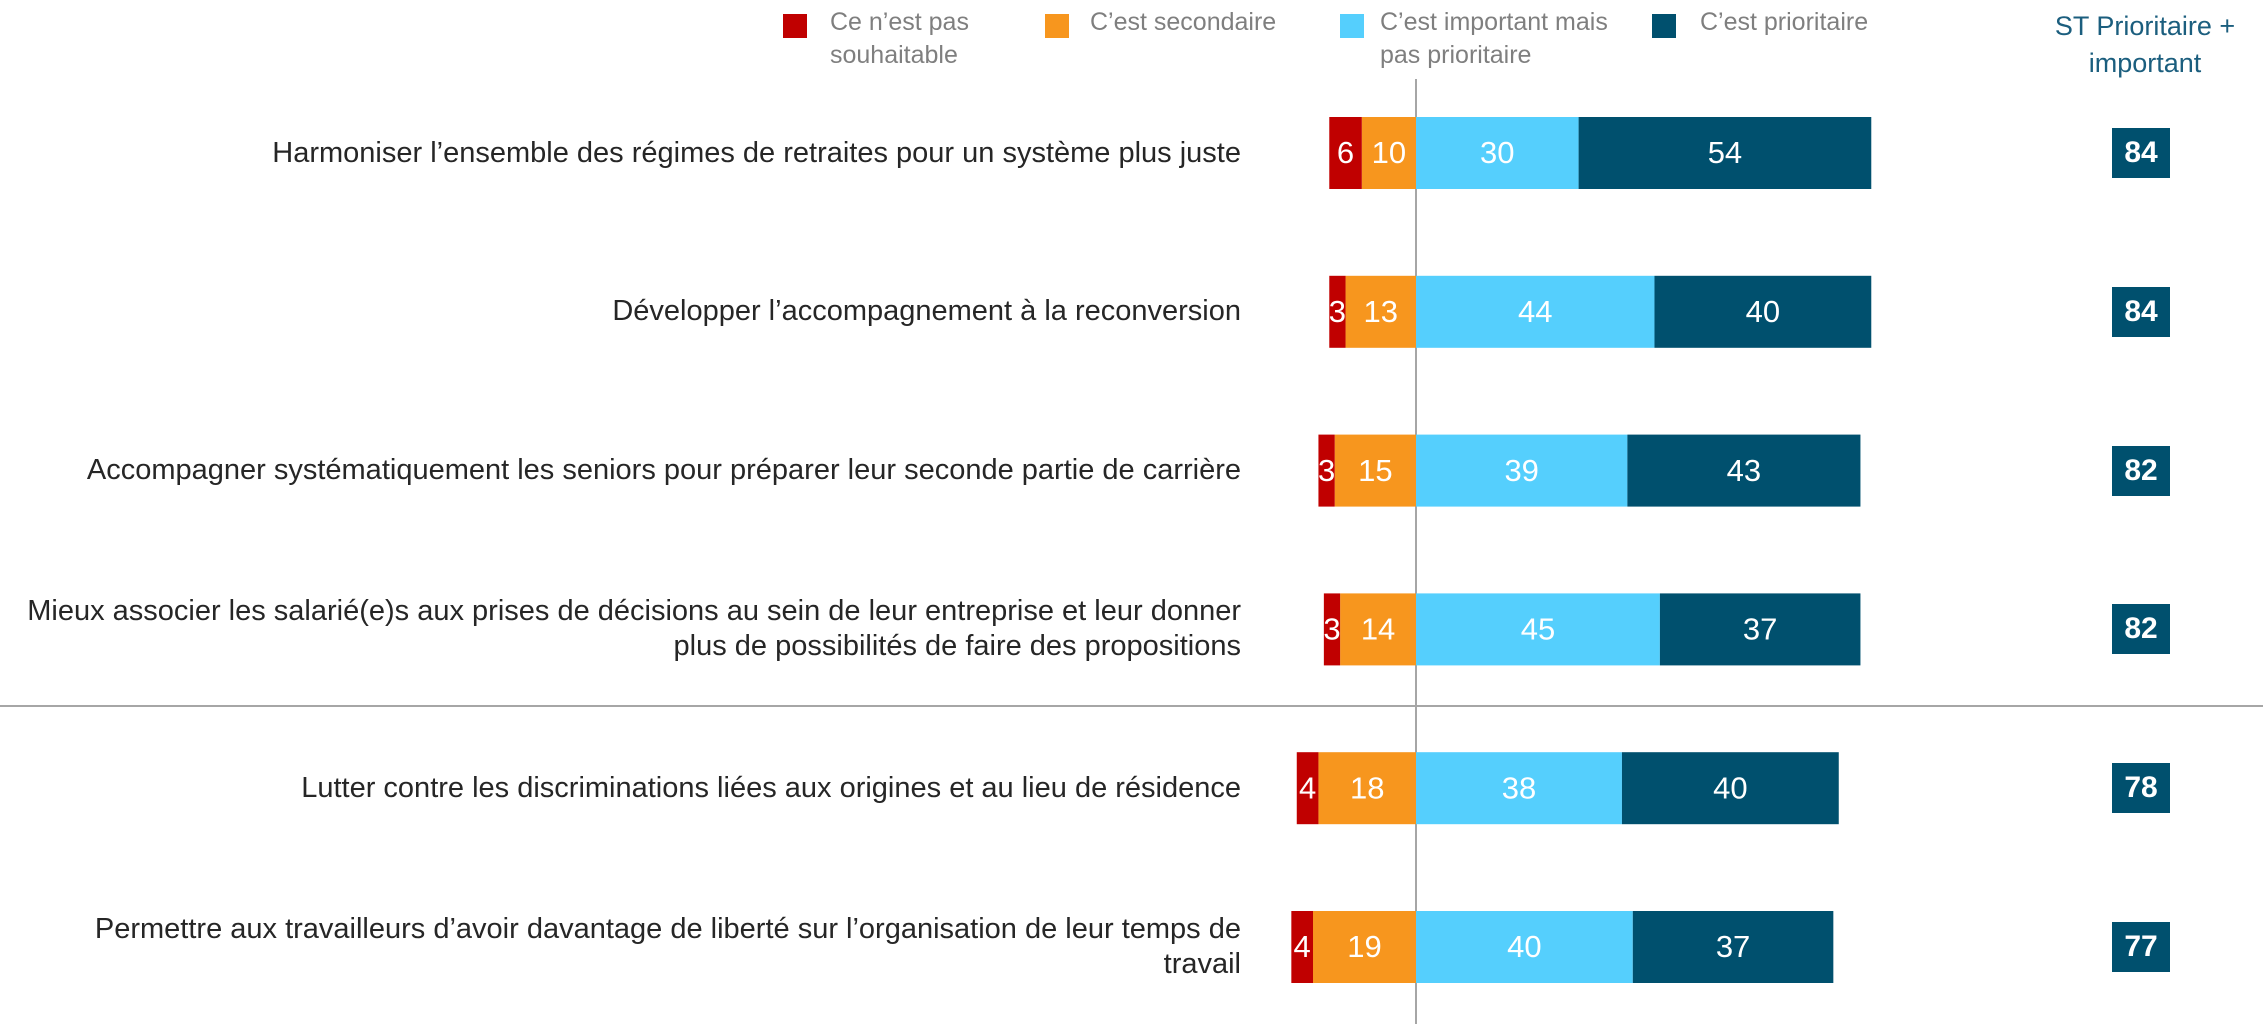 Image resolution: width=2263 pixels, height=1024 pixels. What do you see at coordinates (2141, 947) in the screenshot?
I see `total-label: 77` at bounding box center [2141, 947].